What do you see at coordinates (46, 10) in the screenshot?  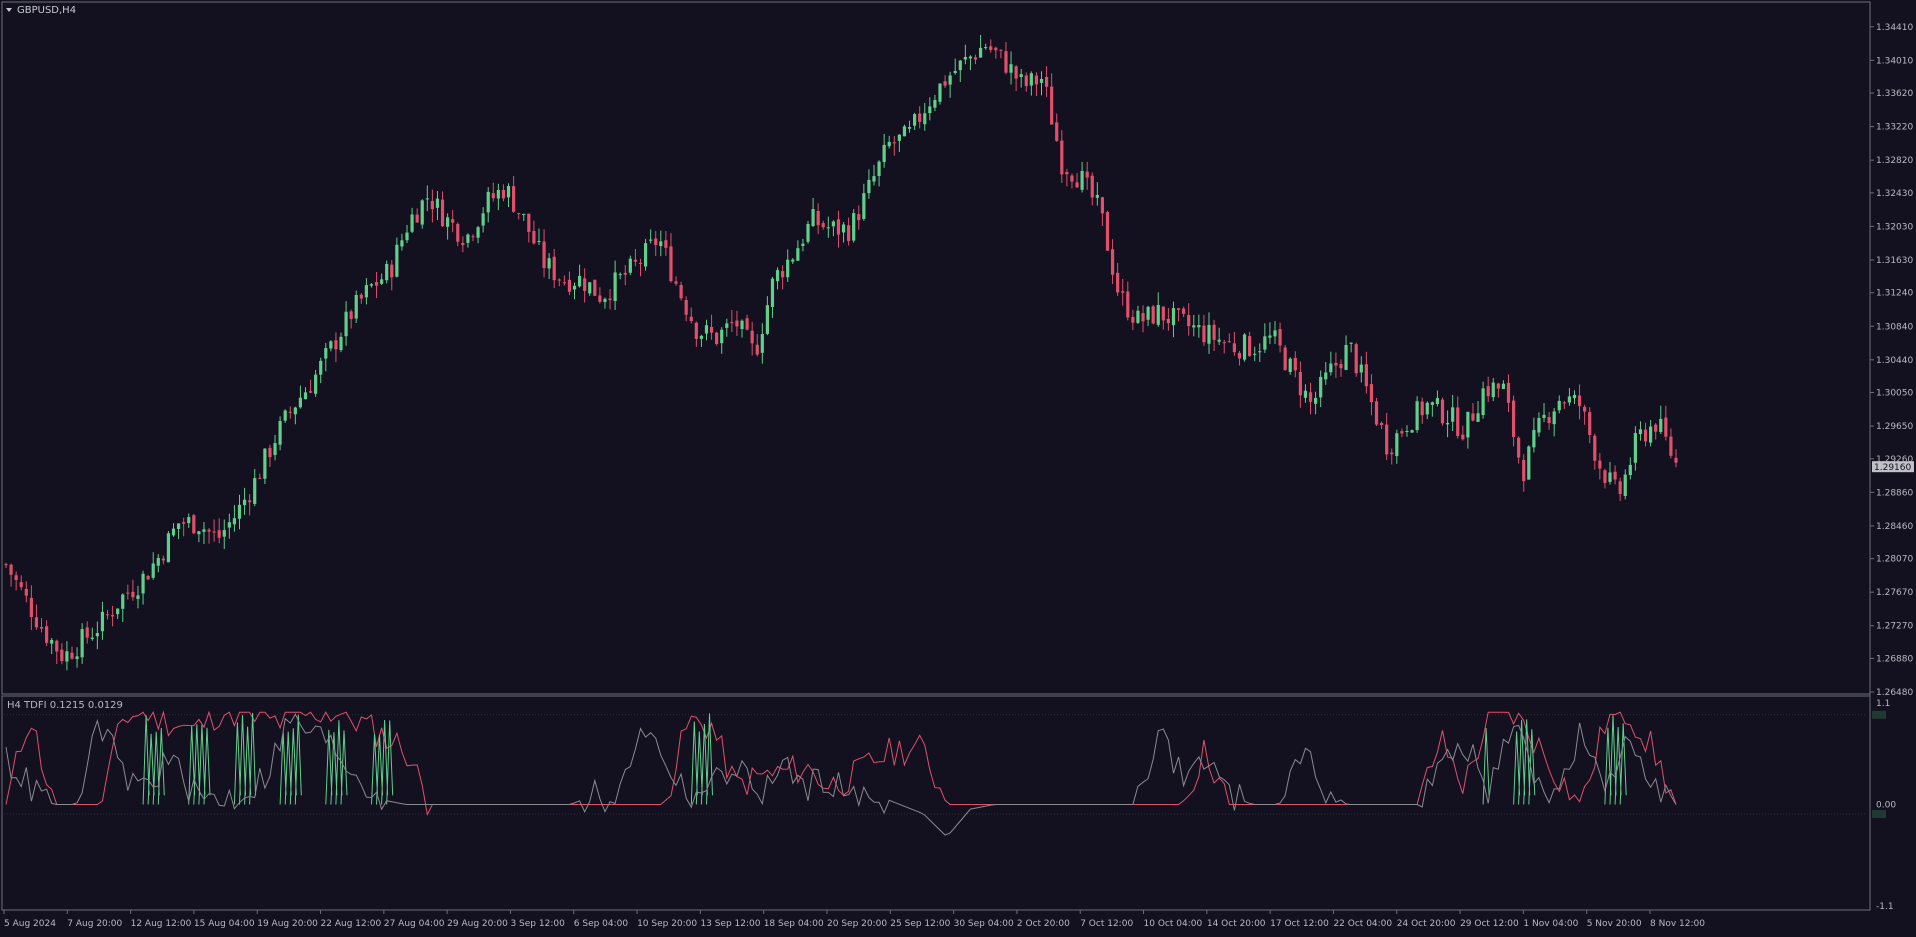 I see `symbol-title: GBPUSD,H4` at bounding box center [46, 10].